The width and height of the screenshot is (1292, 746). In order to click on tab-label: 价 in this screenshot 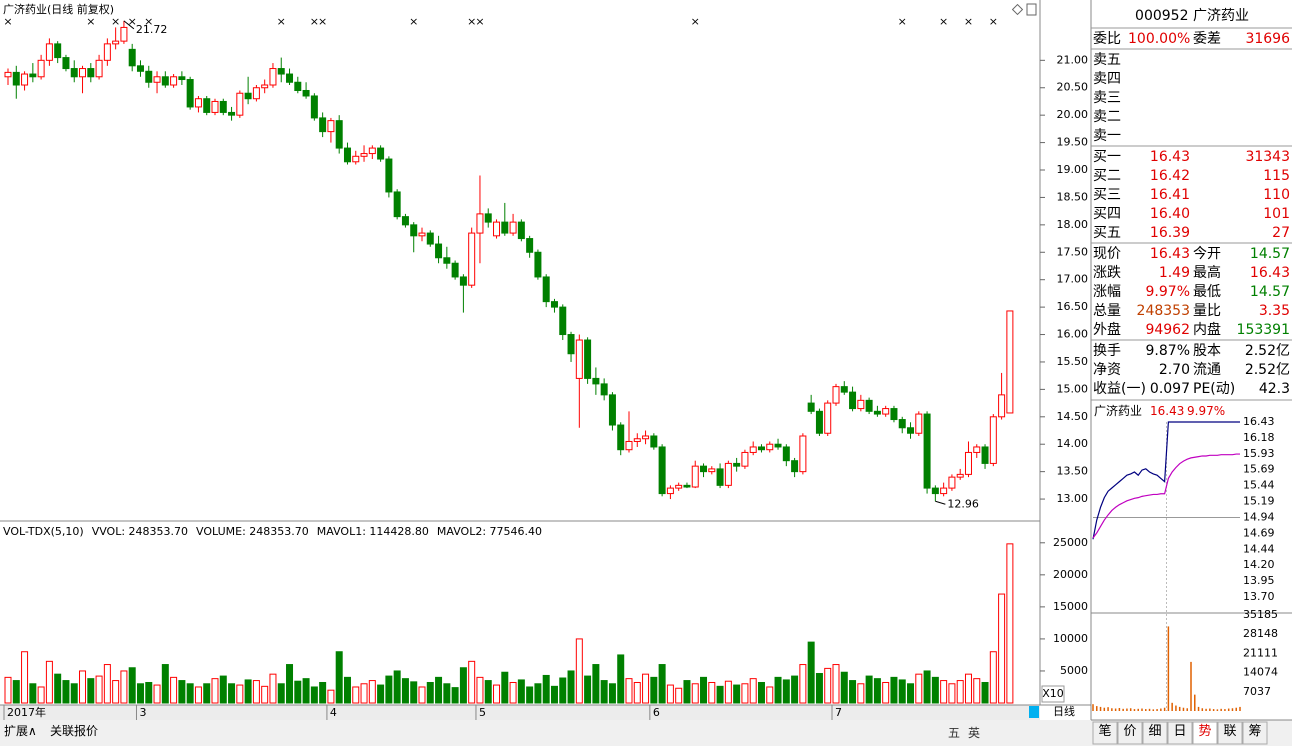, I will do `click(1130, 731)`.